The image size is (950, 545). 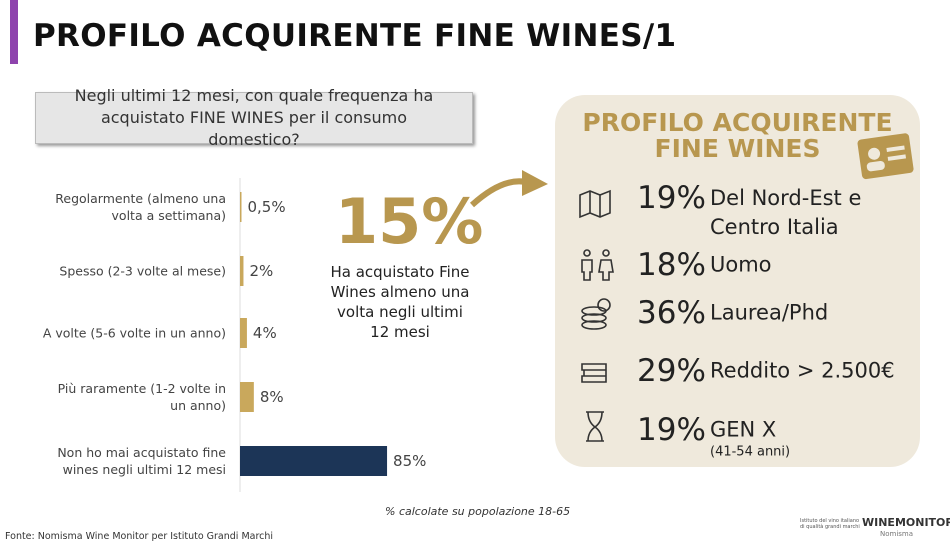 I want to click on value-label: 85%, so click(x=410, y=461).